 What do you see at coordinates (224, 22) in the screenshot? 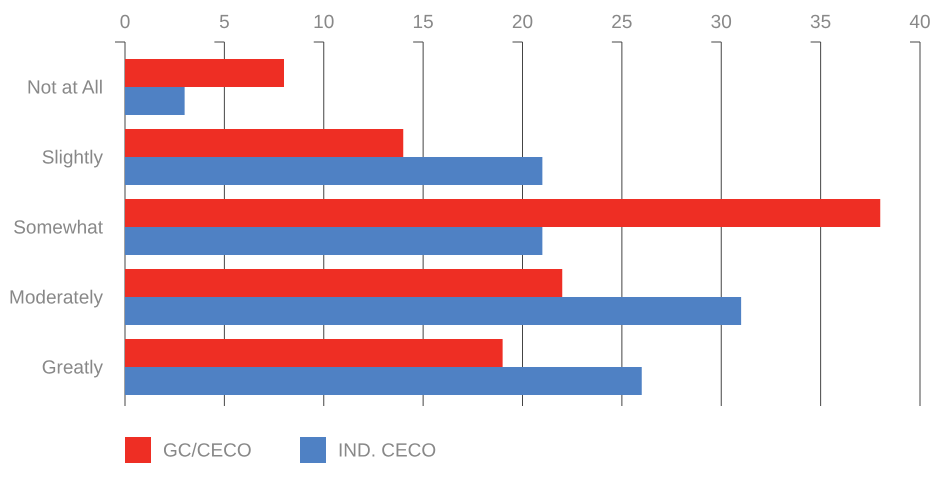
I see `x-tick-label: 5` at bounding box center [224, 22].